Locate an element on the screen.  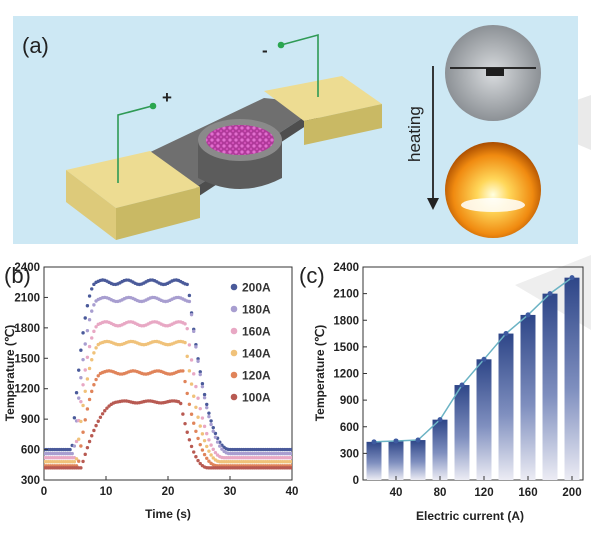
bar is located at coordinates (462, 432).